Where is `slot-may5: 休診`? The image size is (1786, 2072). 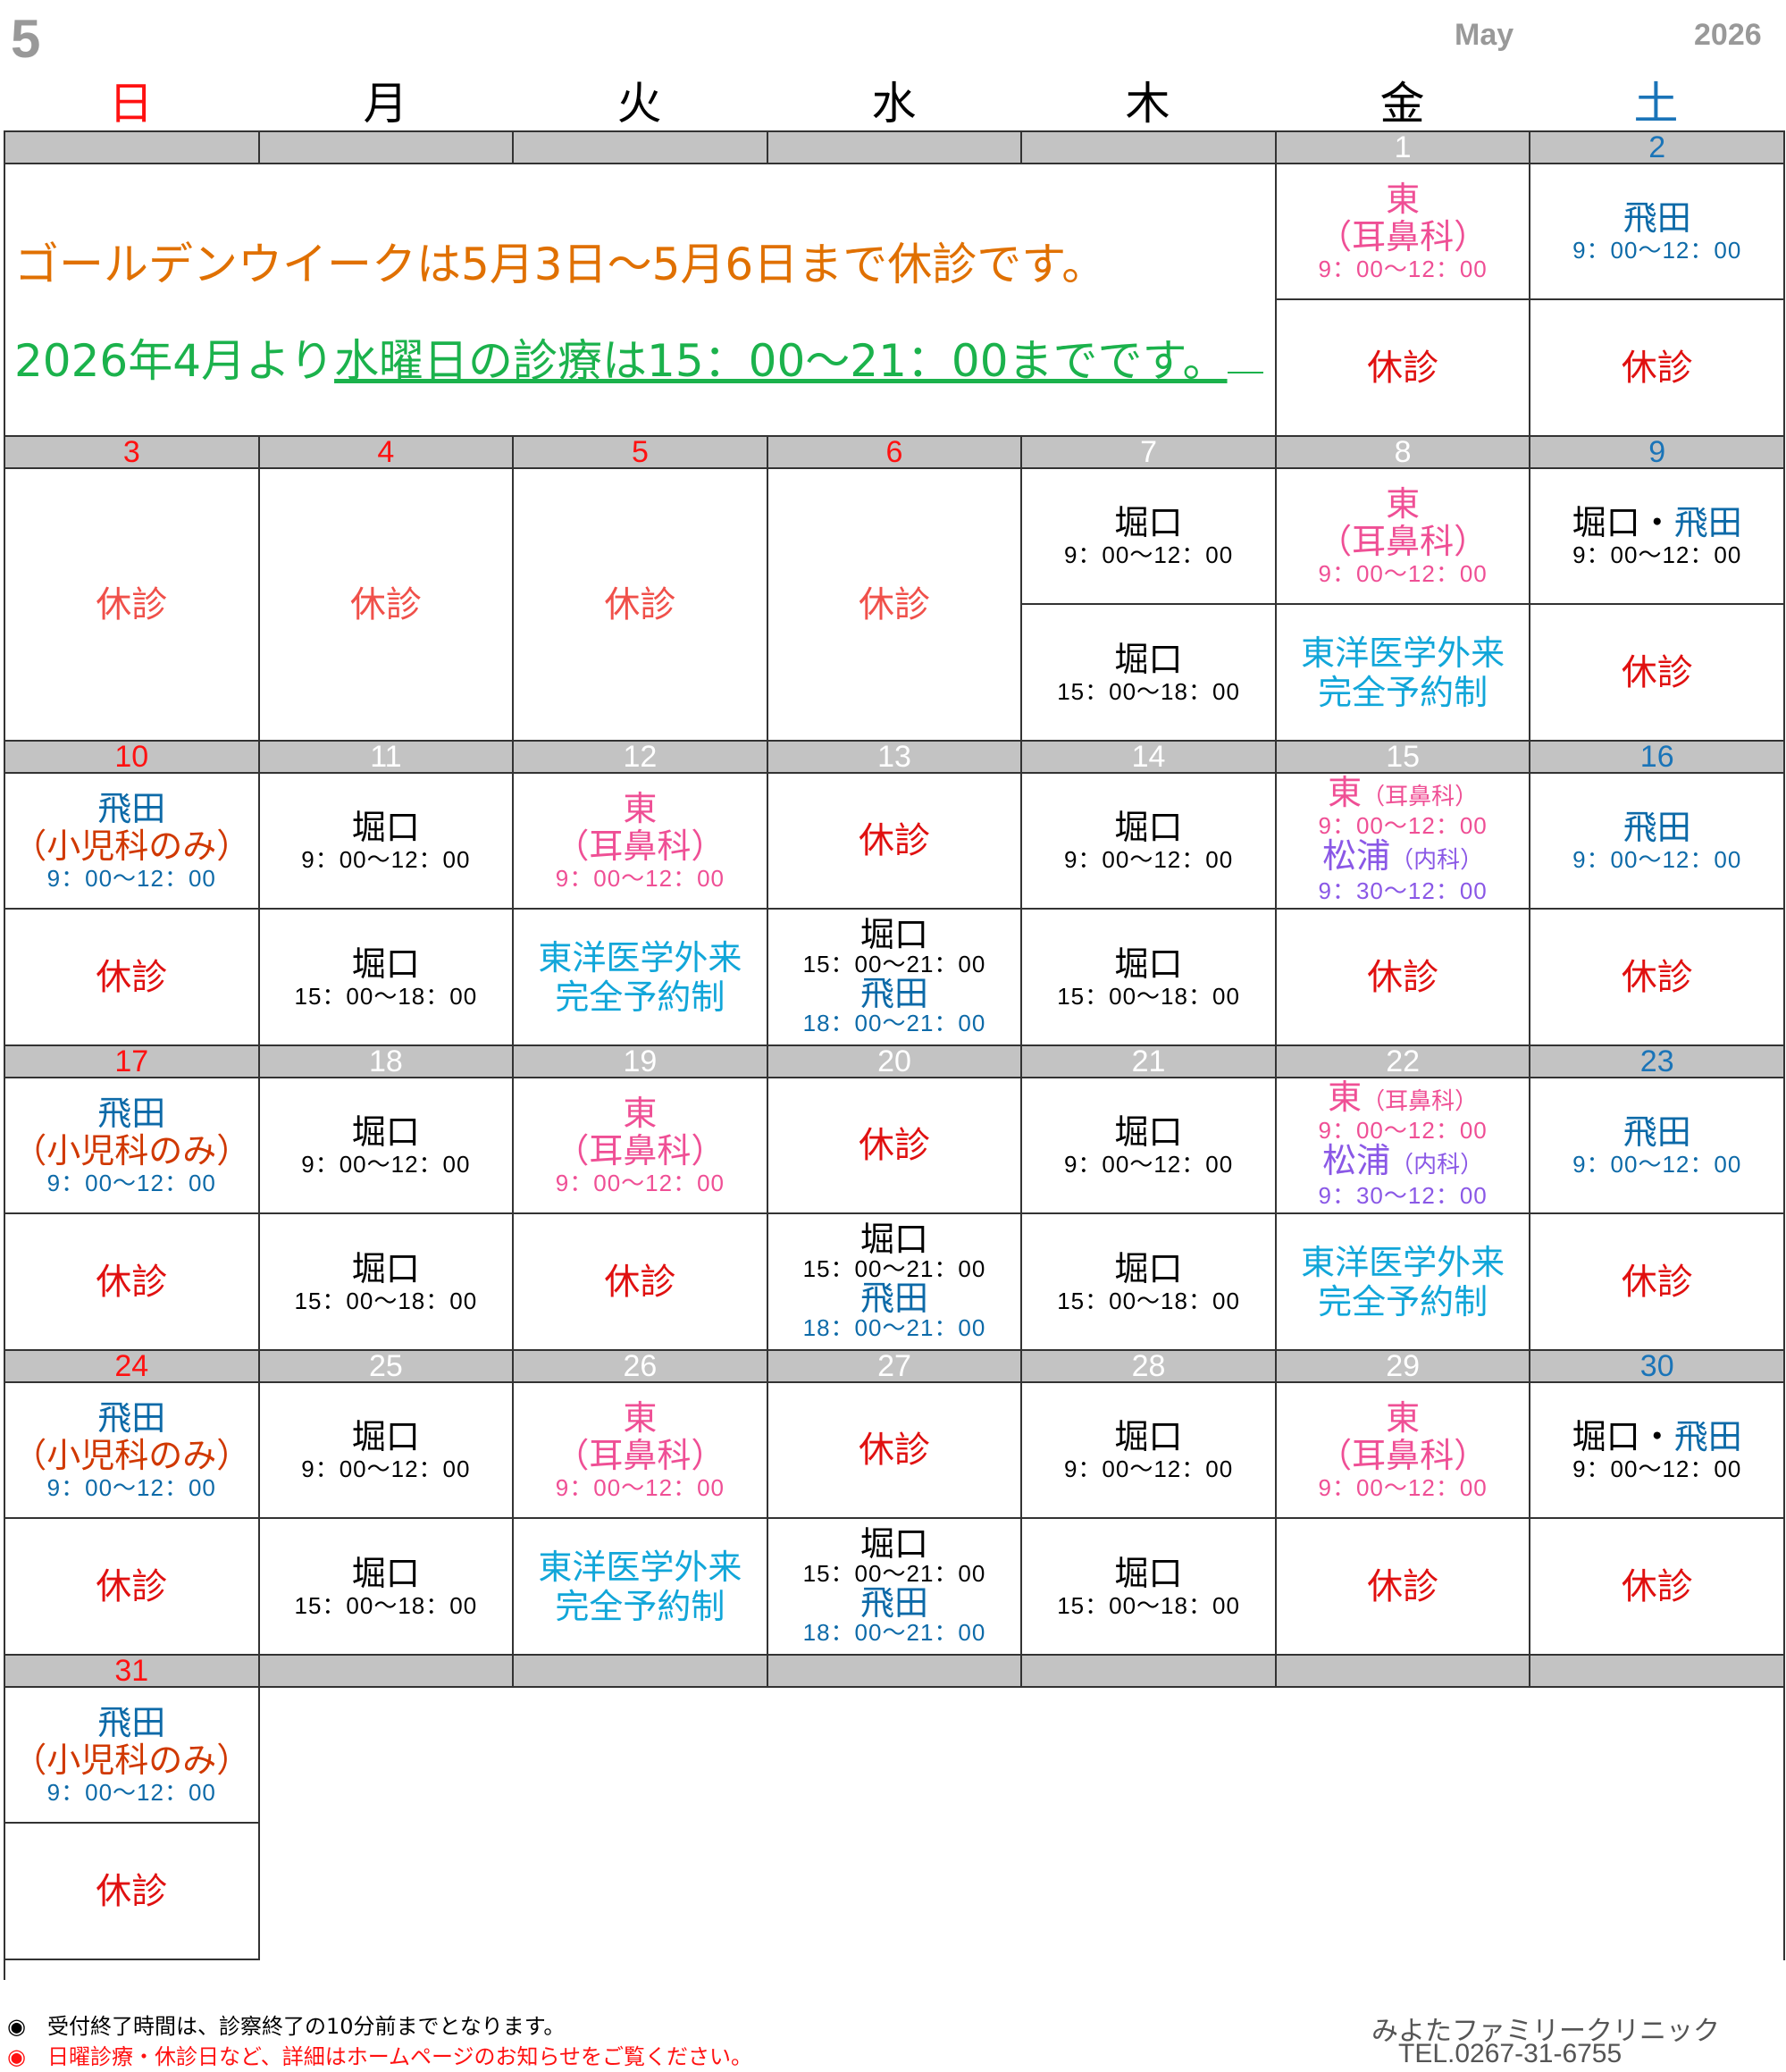 slot-may5: 休診 is located at coordinates (641, 605).